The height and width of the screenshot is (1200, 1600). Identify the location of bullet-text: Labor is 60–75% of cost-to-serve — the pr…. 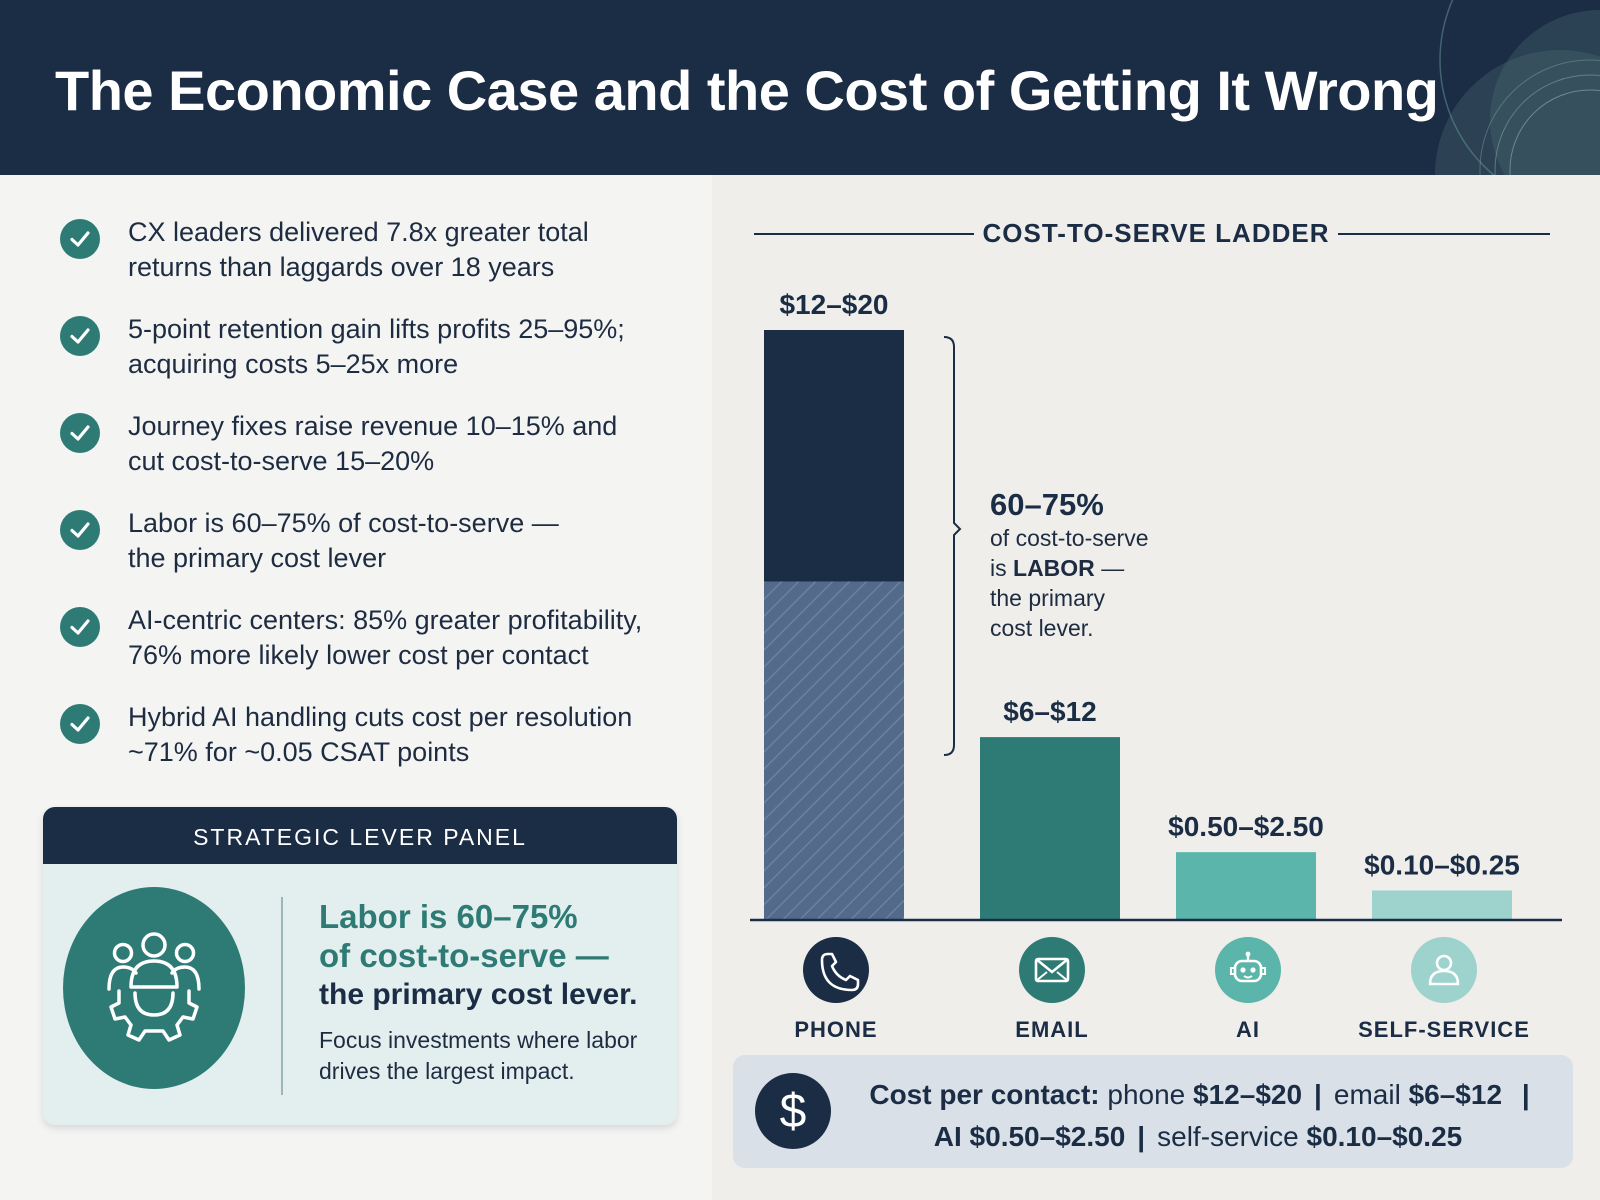
(343, 540).